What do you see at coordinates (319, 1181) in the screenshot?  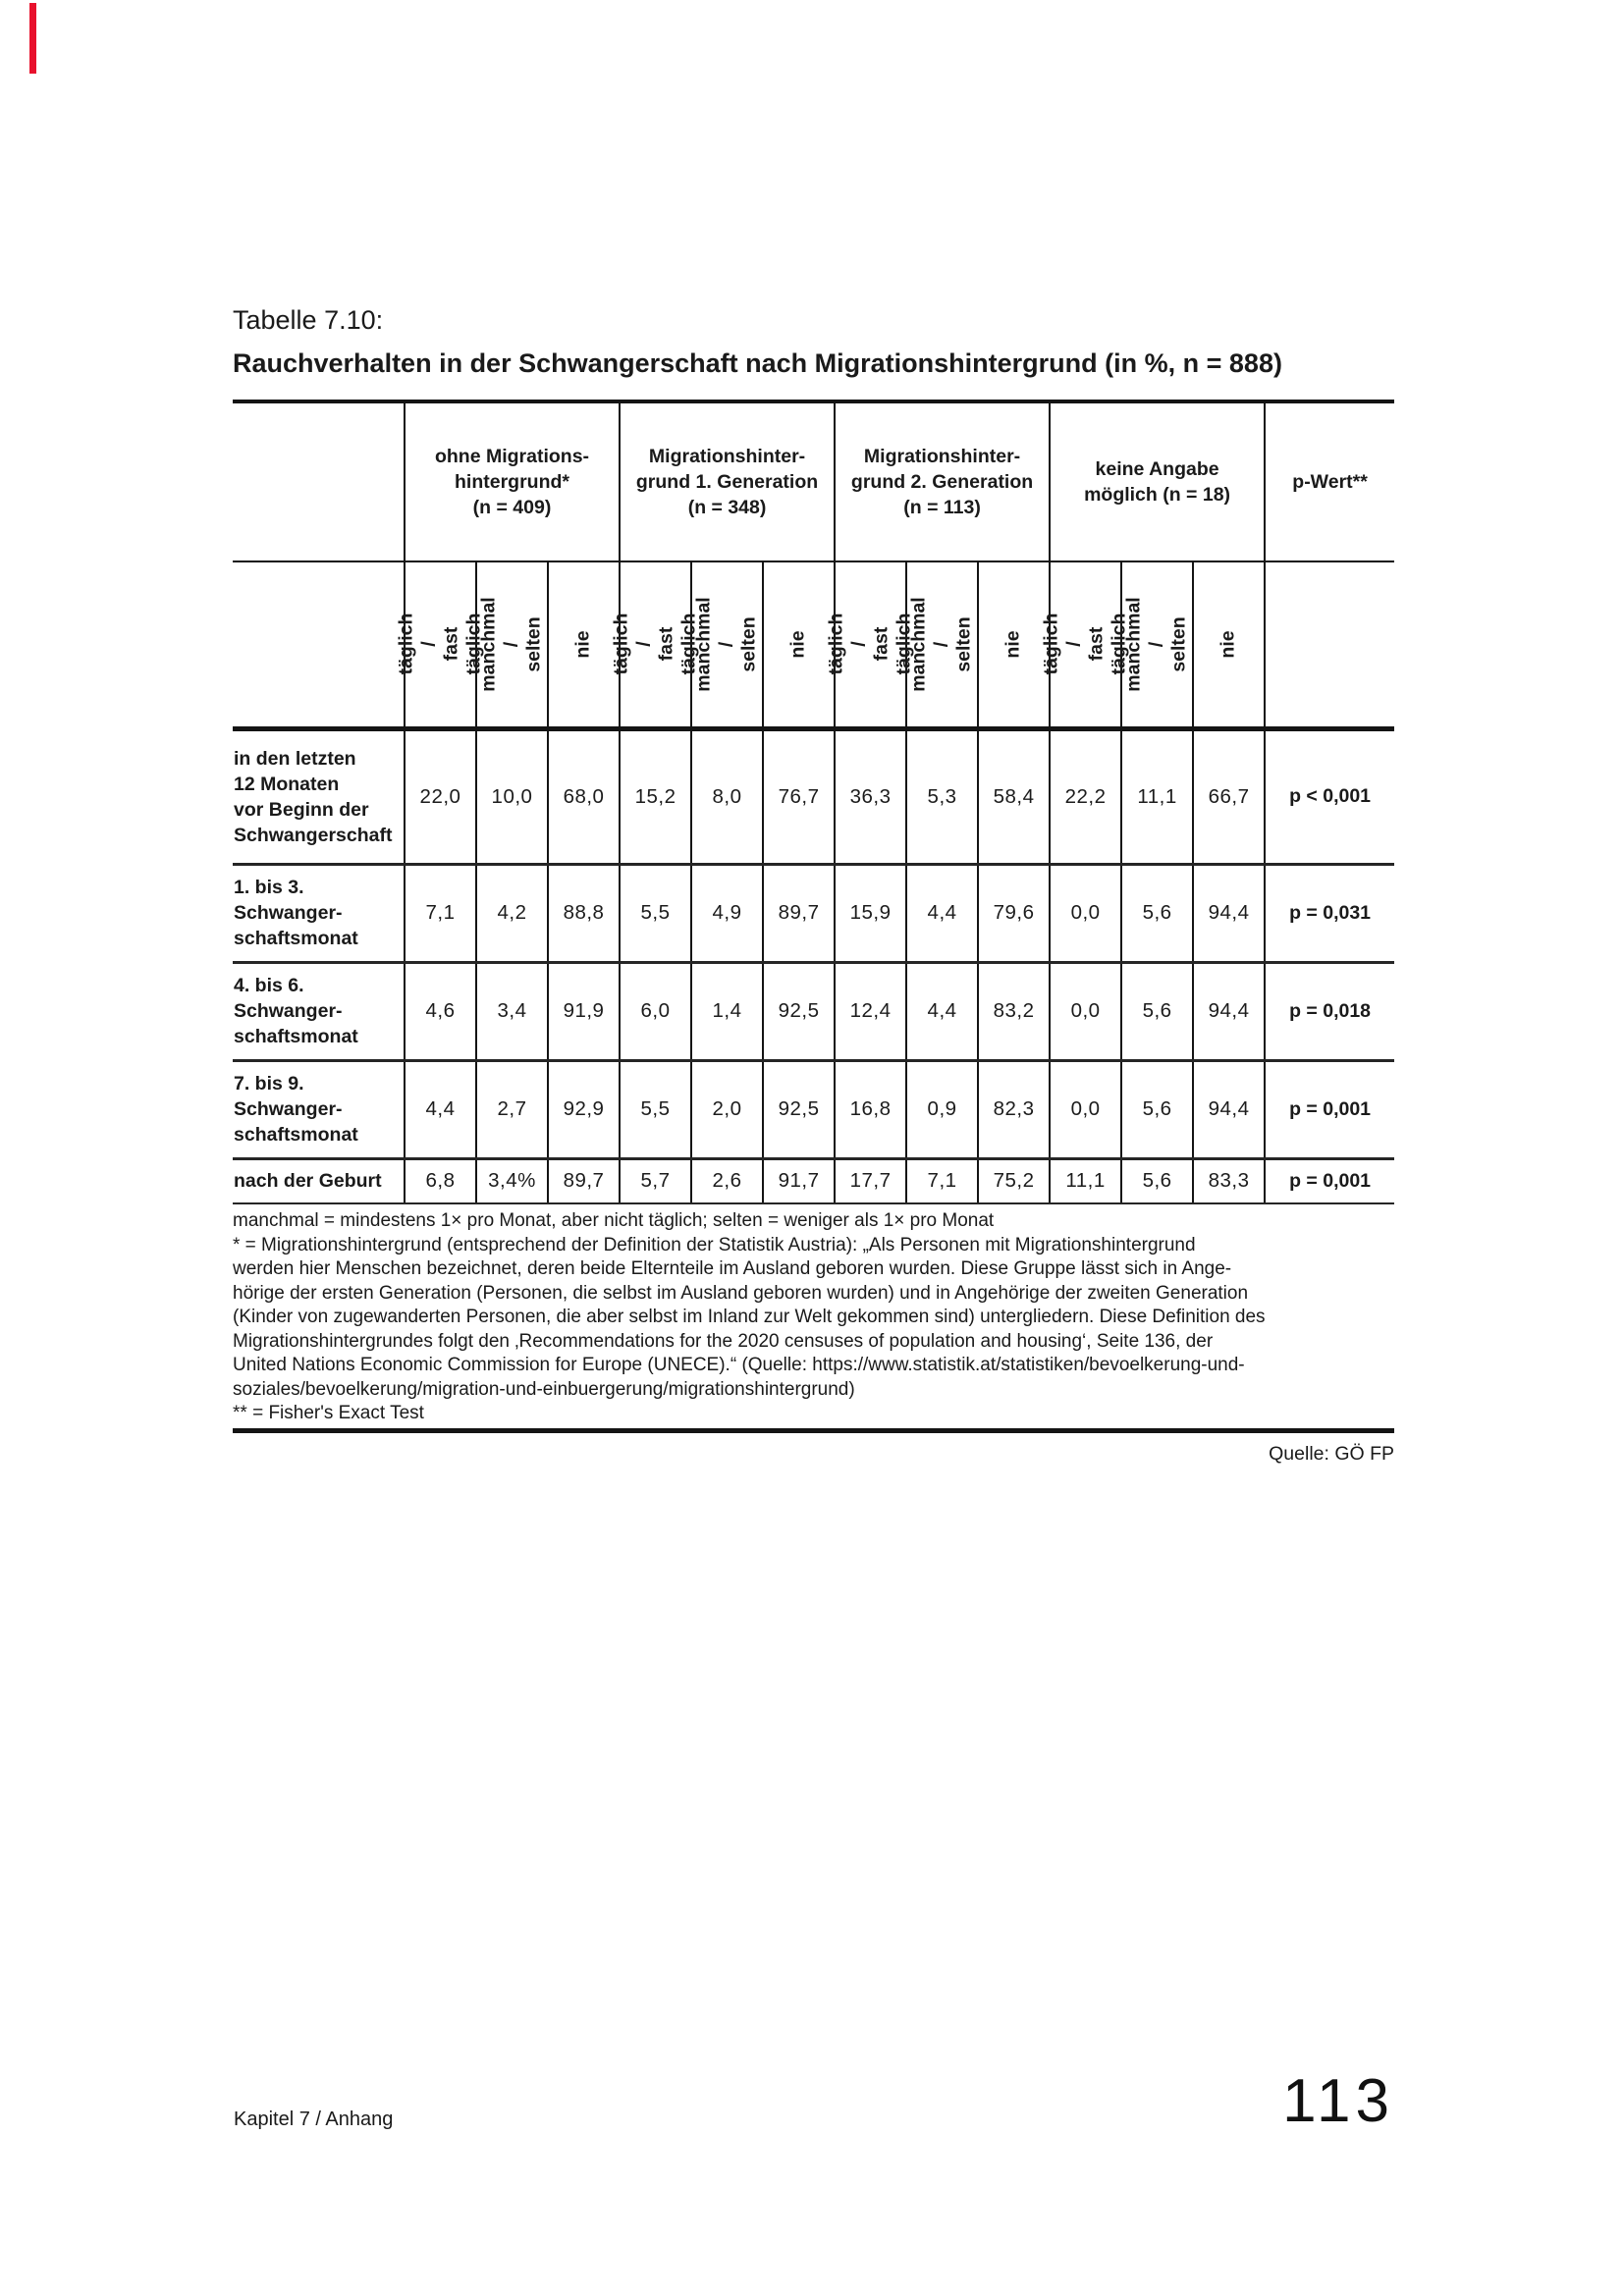 I see `row-label-after-birth: nach der Geburt` at bounding box center [319, 1181].